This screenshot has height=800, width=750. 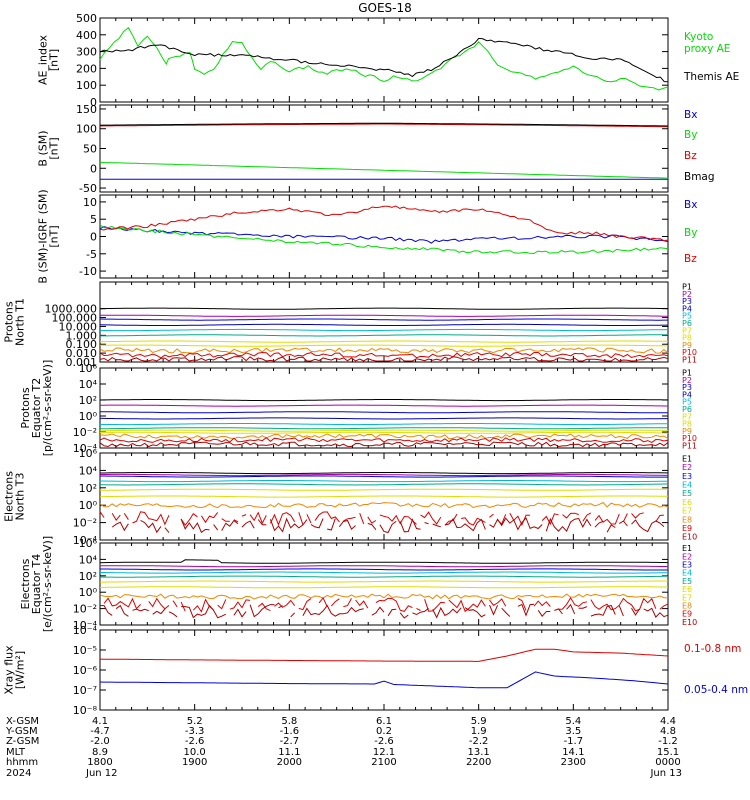 I want to click on channel-line-p2, so click(x=384, y=405).